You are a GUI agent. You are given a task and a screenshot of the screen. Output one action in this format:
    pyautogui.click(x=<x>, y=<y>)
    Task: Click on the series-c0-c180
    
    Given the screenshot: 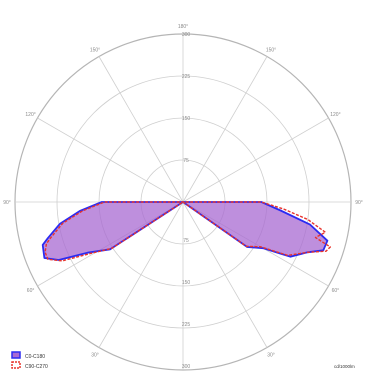 What is the action you would take?
    pyautogui.click(x=185, y=231)
    